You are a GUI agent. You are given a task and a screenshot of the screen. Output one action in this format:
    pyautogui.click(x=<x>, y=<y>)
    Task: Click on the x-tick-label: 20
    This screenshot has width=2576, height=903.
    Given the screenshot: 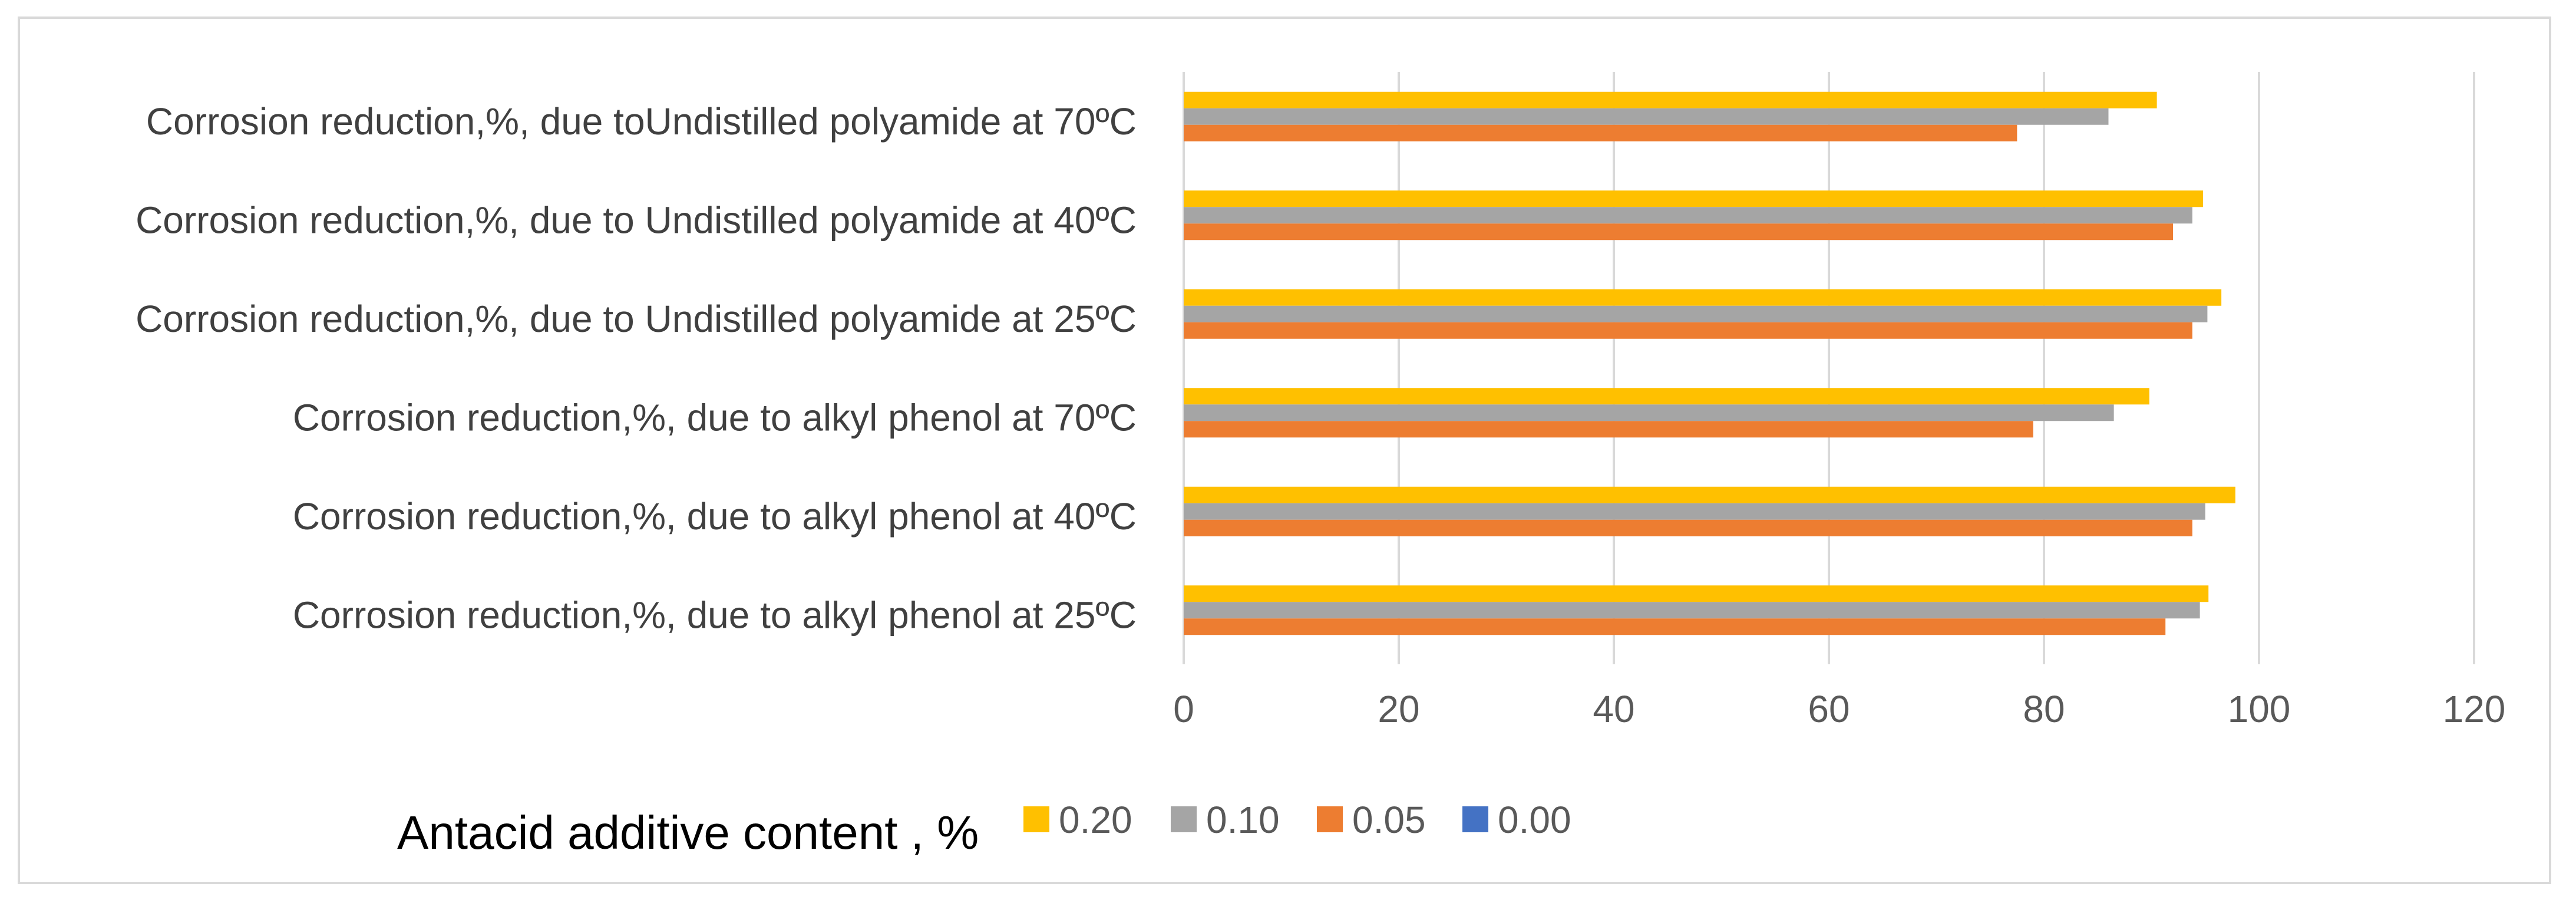 What is the action you would take?
    pyautogui.click(x=1398, y=709)
    